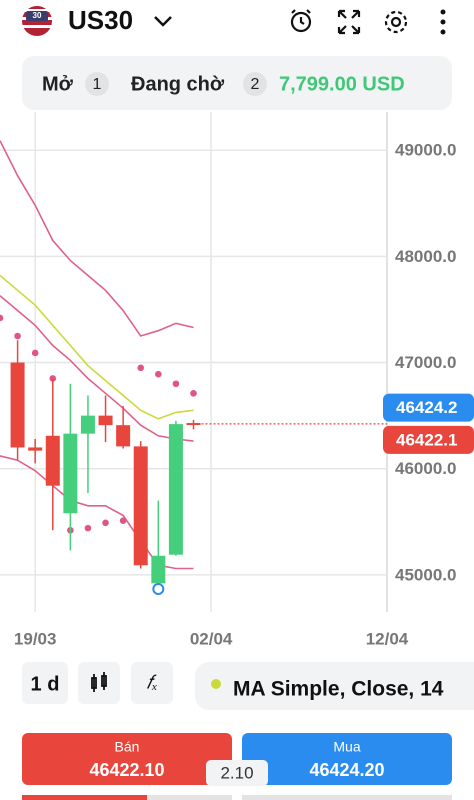  I want to click on y-tick-label: 47000.0, so click(425, 362).